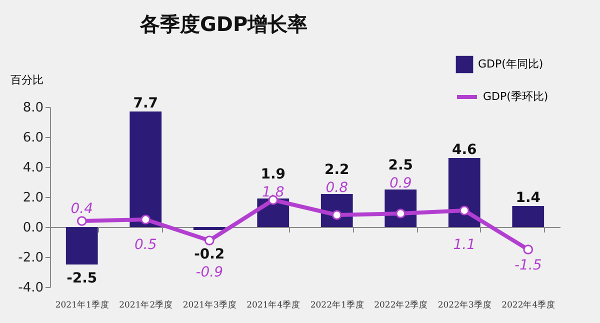 The height and width of the screenshot is (323, 600). Describe the element at coordinates (27, 80) in the screenshot. I see `y-axis-title: 百分比` at that location.